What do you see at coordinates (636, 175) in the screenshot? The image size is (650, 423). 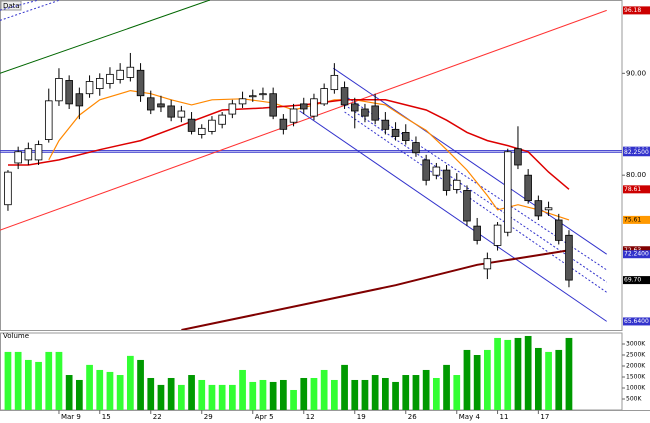 I see `y-tick-label: 80.00` at bounding box center [636, 175].